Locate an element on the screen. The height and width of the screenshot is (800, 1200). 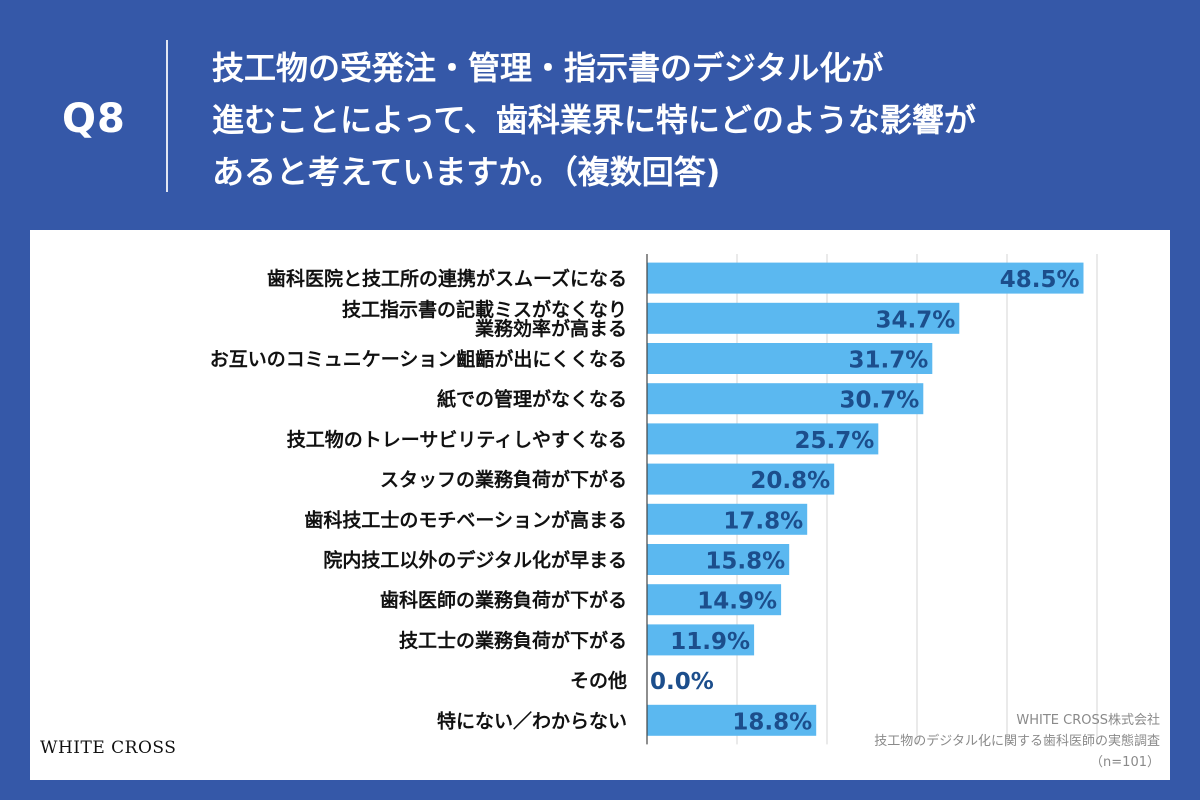
category-label: 特にない／わからない is located at coordinates (532, 720).